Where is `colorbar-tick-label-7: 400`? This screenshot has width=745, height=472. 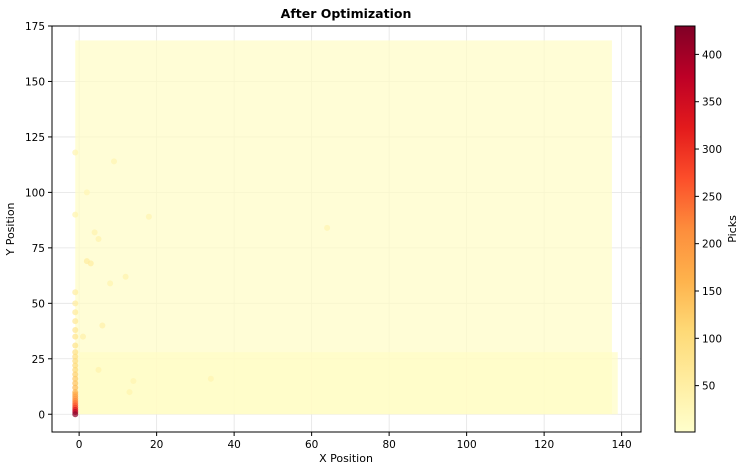
colorbar-tick-label-7: 400 is located at coordinates (712, 55).